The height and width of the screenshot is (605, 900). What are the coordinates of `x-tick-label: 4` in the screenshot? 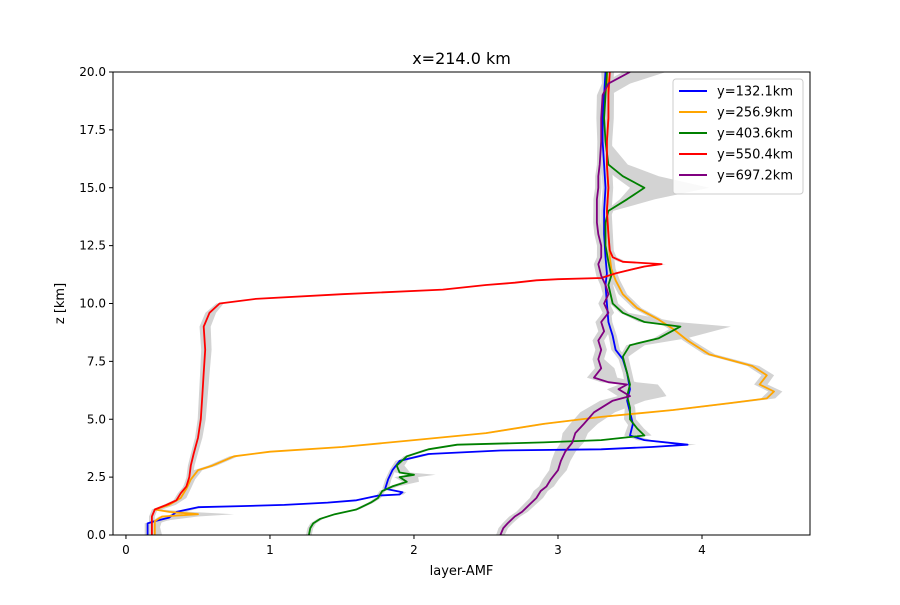 It's located at (702, 550).